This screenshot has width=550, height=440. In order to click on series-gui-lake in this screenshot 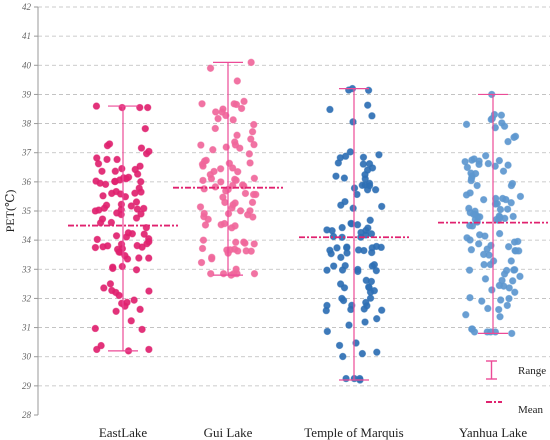, I will do `click(228, 168)`.